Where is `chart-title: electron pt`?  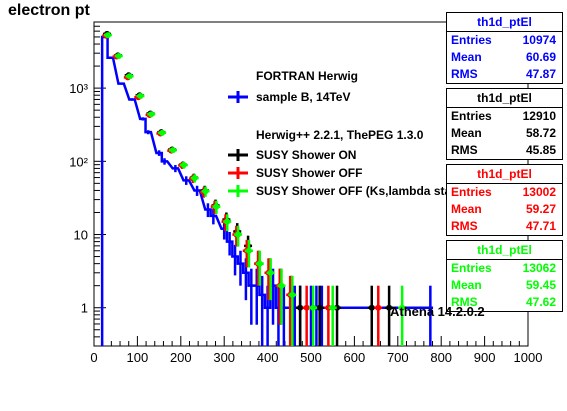
chart-title: electron pt is located at coordinates (49, 10).